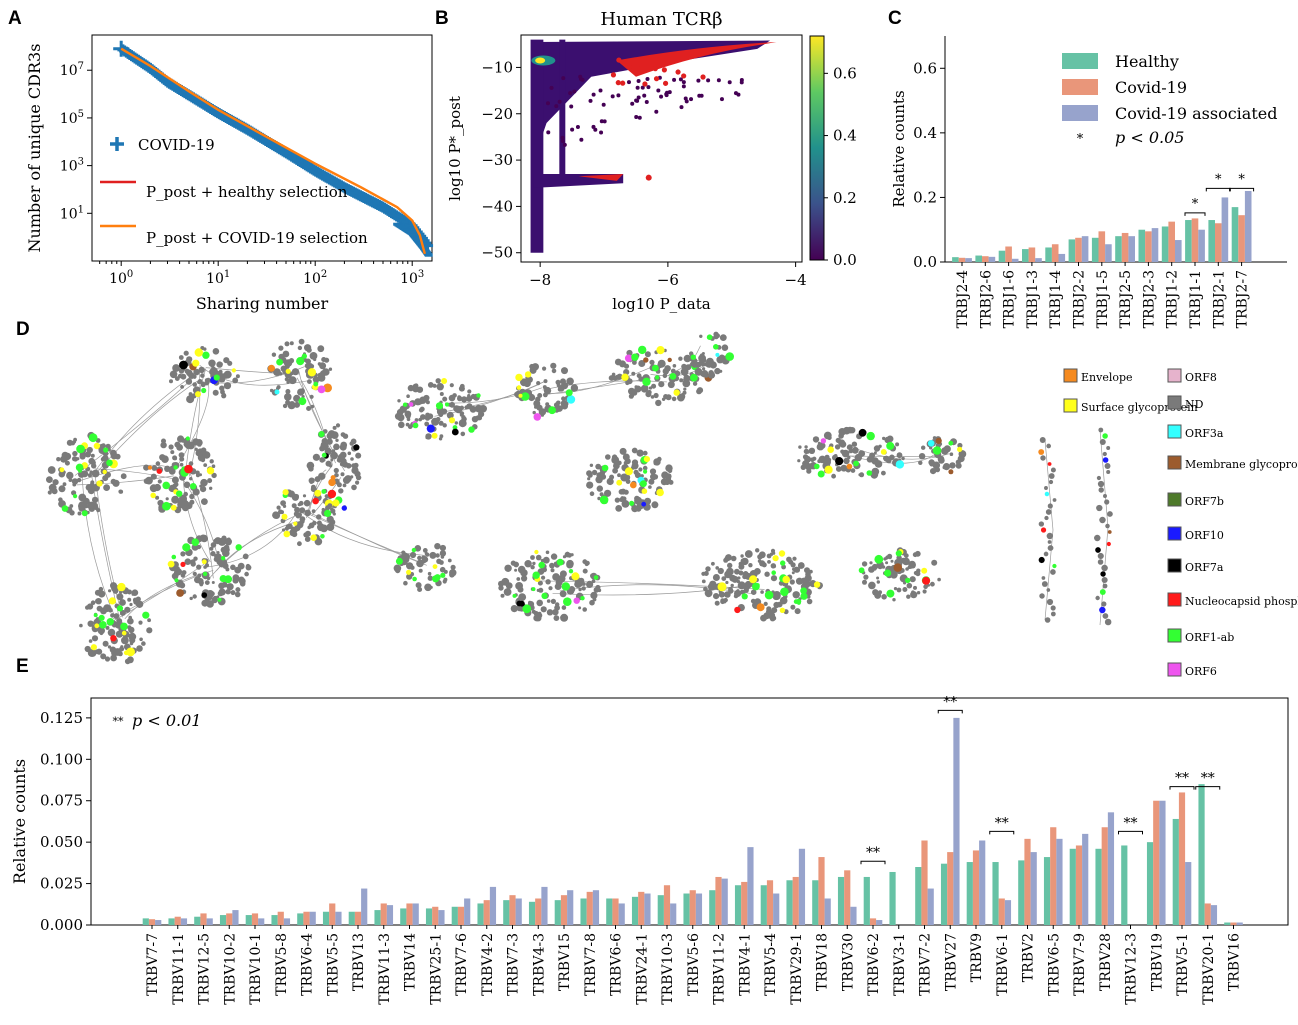 This screenshot has height=1025, width=1298. Describe the element at coordinates (652, 100) in the screenshot. I see `density-band` at that location.